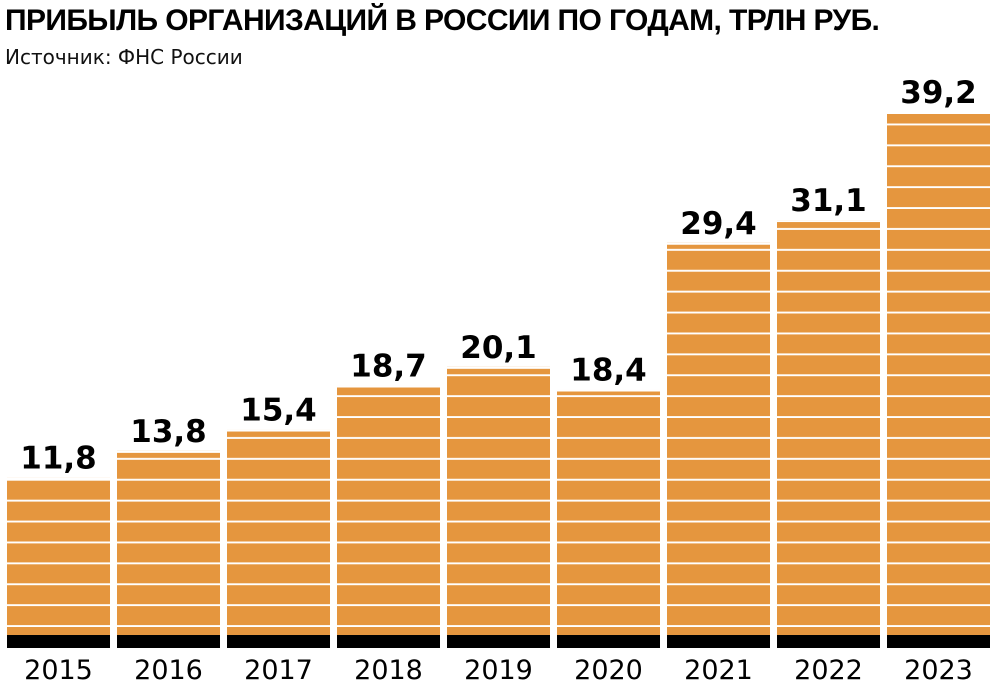 The height and width of the screenshot is (683, 1000). I want to click on bar-base-2017, so click(278, 641).